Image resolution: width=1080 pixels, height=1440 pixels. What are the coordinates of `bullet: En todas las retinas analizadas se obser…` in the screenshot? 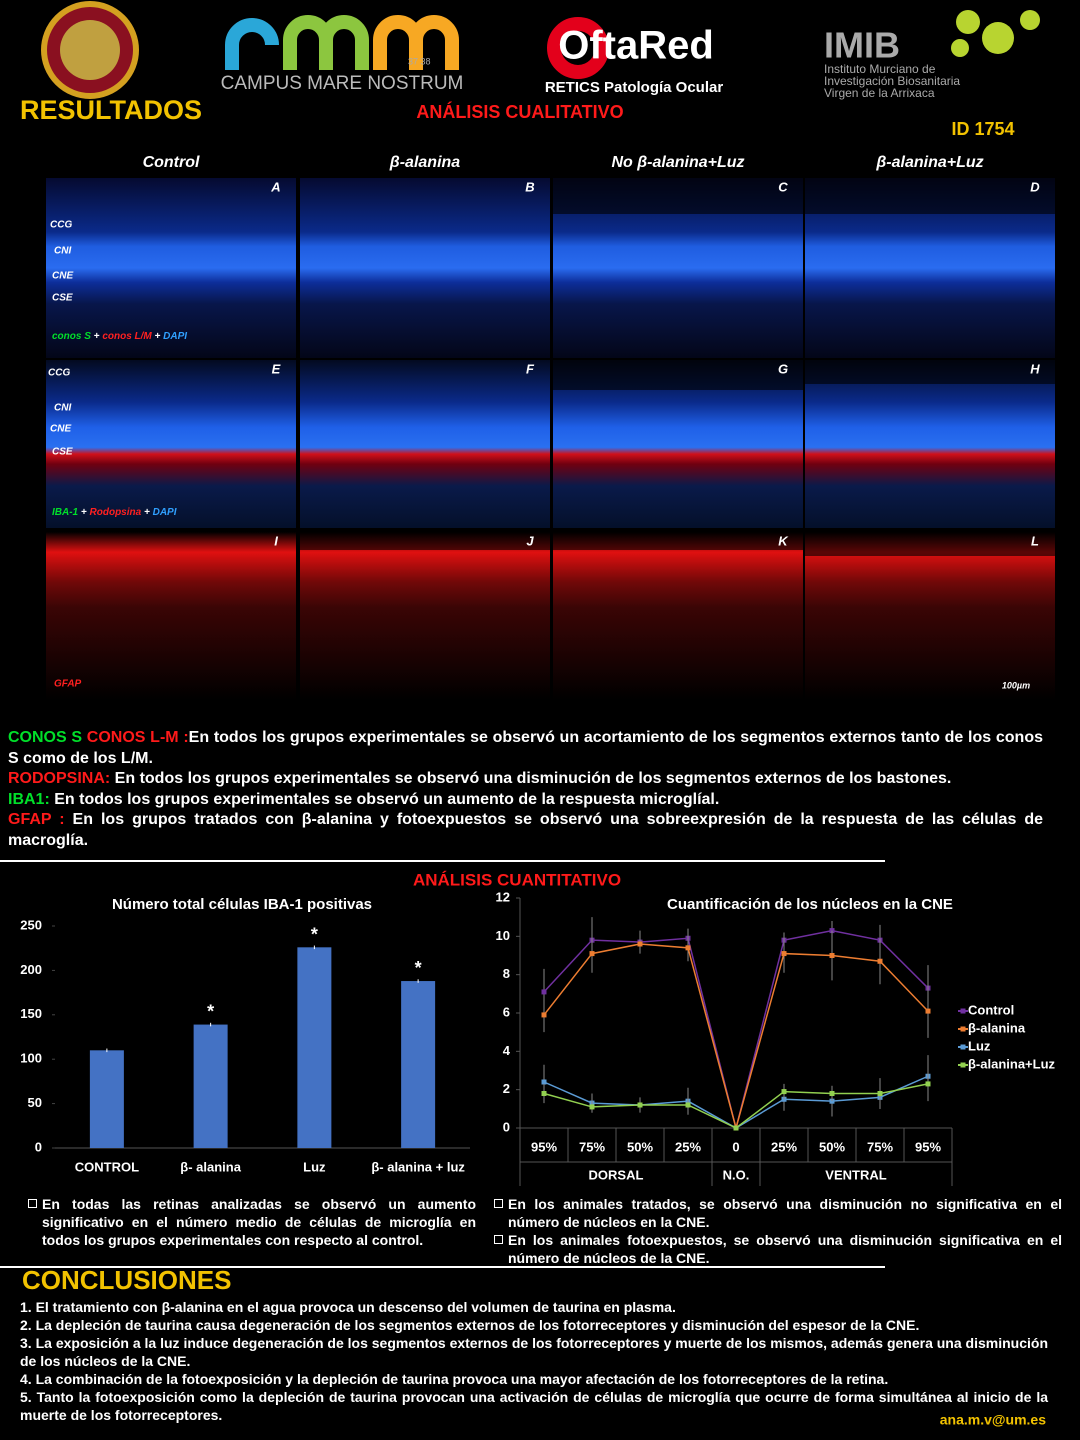 It's located at (251, 1222).